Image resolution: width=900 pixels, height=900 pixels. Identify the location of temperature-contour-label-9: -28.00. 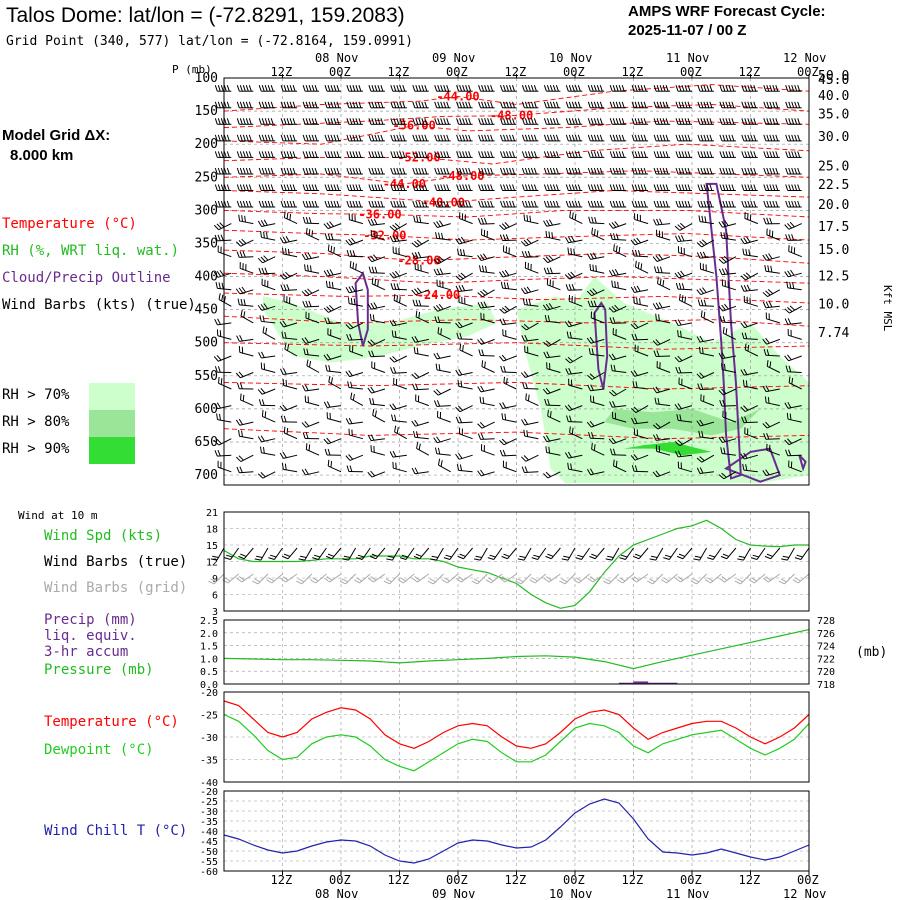
(418, 261).